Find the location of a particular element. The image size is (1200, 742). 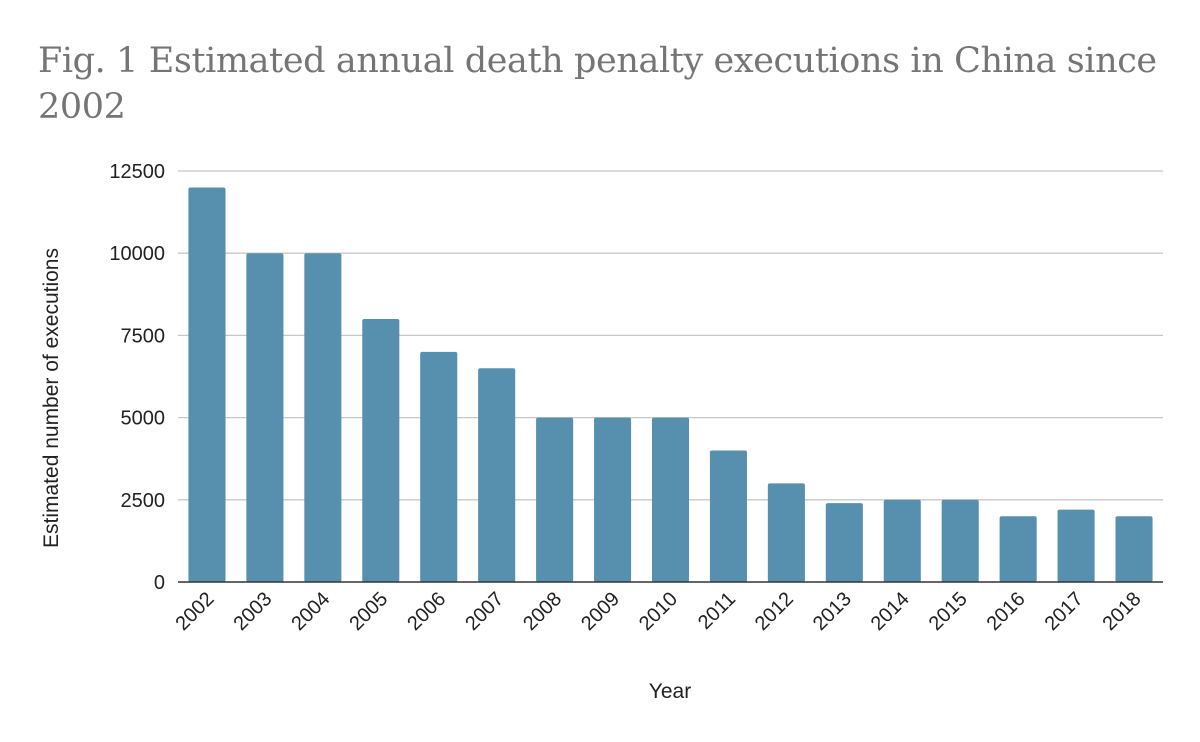

bar-2015 is located at coordinates (960, 540).